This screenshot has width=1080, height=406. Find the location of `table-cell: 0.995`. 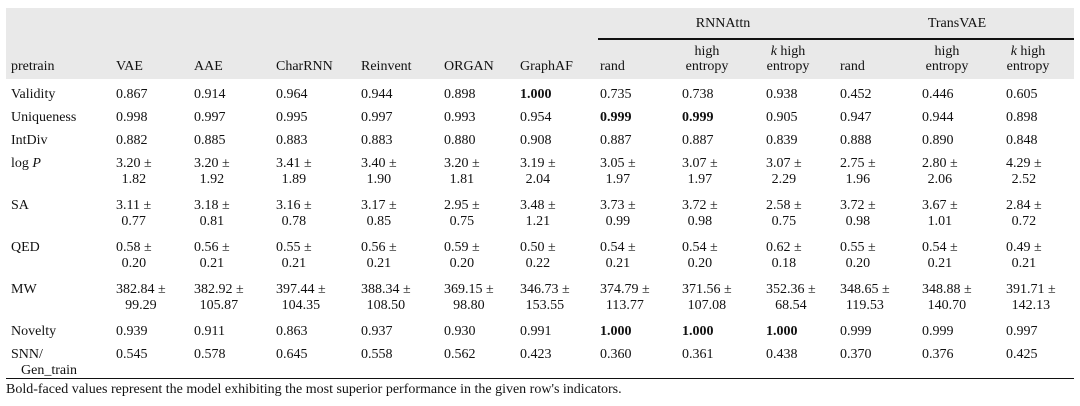

table-cell: 0.995 is located at coordinates (292, 117).